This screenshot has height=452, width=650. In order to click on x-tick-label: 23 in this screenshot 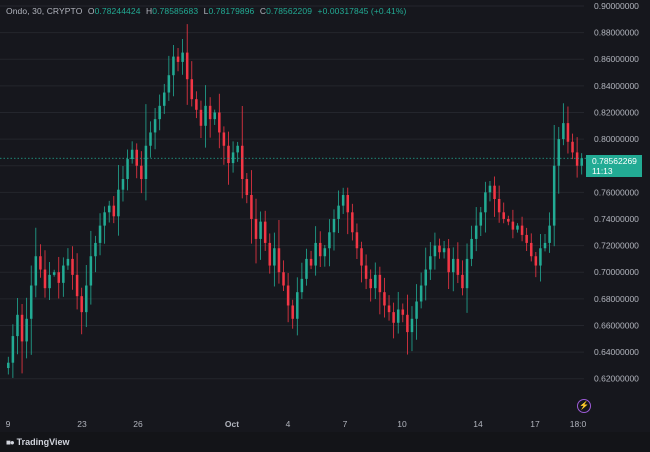, I will do `click(82, 424)`.